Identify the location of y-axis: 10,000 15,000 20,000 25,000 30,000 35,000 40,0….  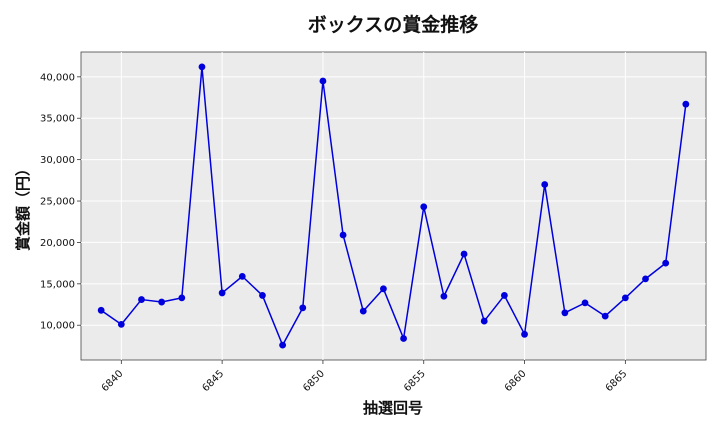
(60, 202).